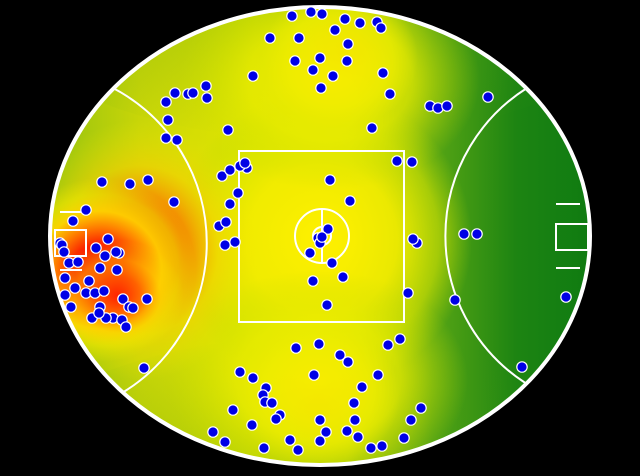 This screenshot has height=476, width=640. What do you see at coordinates (572, 237) in the screenshot?
I see `goal-square-right` at bounding box center [572, 237].